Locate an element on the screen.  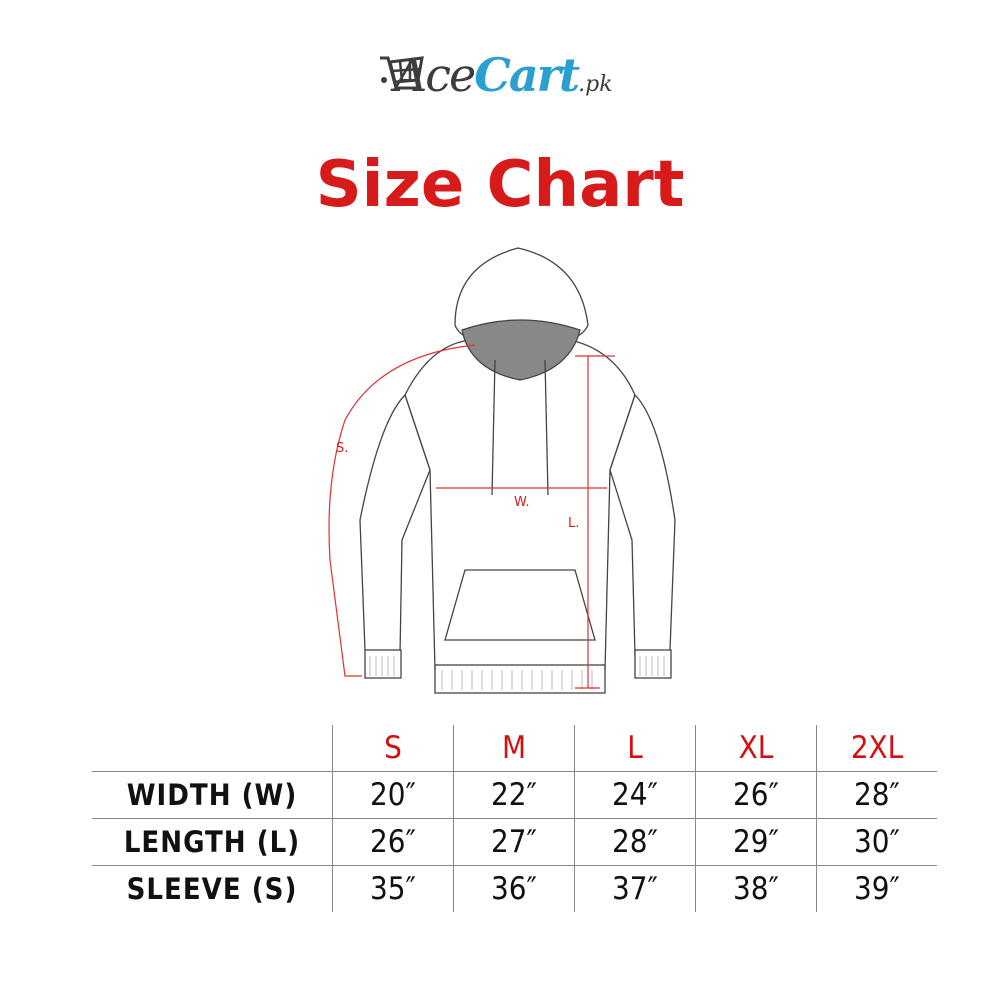
sleeve-label: S. is located at coordinates (342, 448).